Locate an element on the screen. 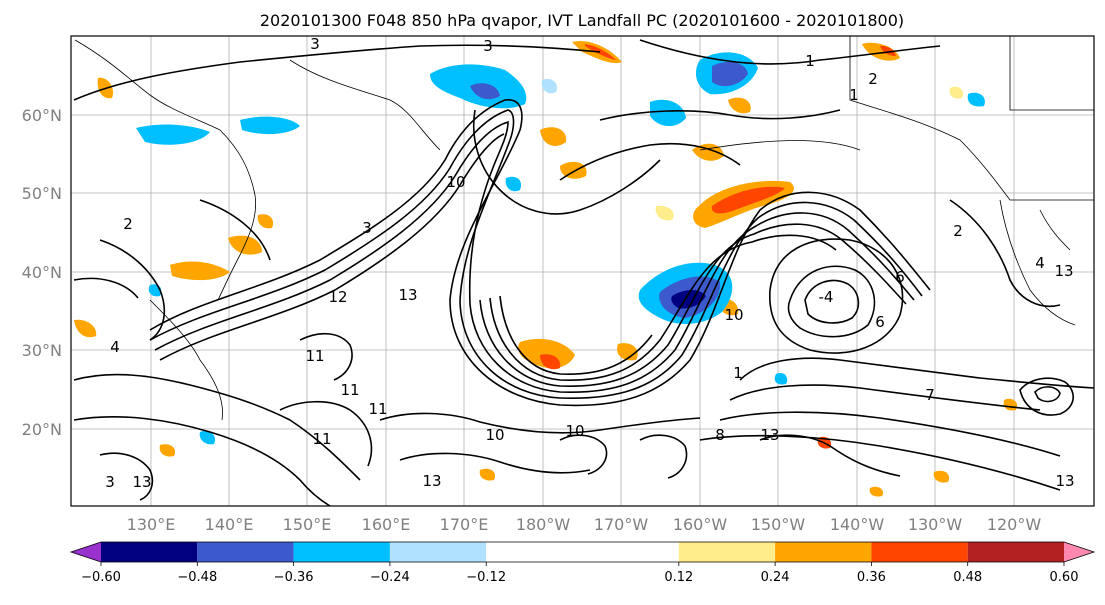 Image resolution: width=1105 pixels, height=605 pixels. colorbar-extend-low is located at coordinates (86, 552).